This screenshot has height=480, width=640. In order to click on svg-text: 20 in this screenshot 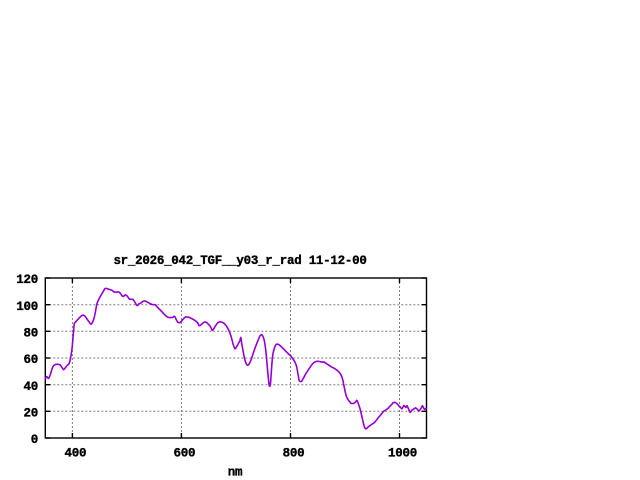, I will do `click(31, 413)`.